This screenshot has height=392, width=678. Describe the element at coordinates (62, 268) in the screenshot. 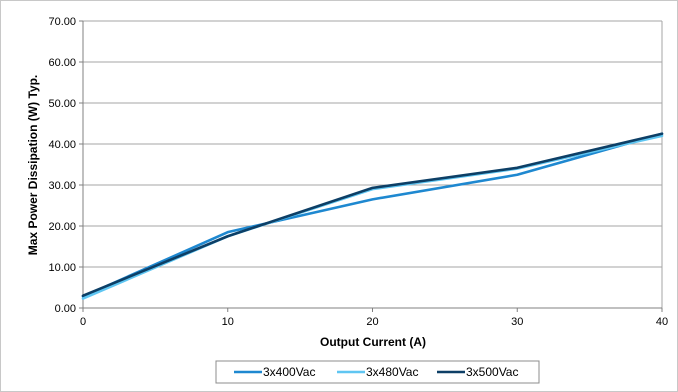

I see `y-tick-label-10: 10.00` at that location.